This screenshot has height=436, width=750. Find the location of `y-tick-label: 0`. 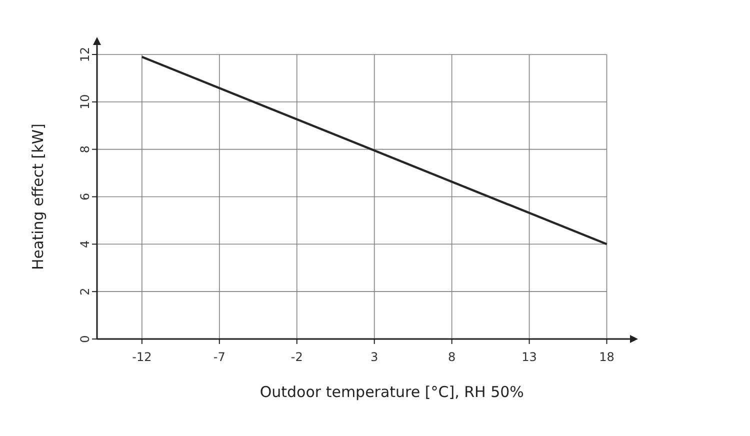

y-tick-label: 0 is located at coordinates (85, 339).